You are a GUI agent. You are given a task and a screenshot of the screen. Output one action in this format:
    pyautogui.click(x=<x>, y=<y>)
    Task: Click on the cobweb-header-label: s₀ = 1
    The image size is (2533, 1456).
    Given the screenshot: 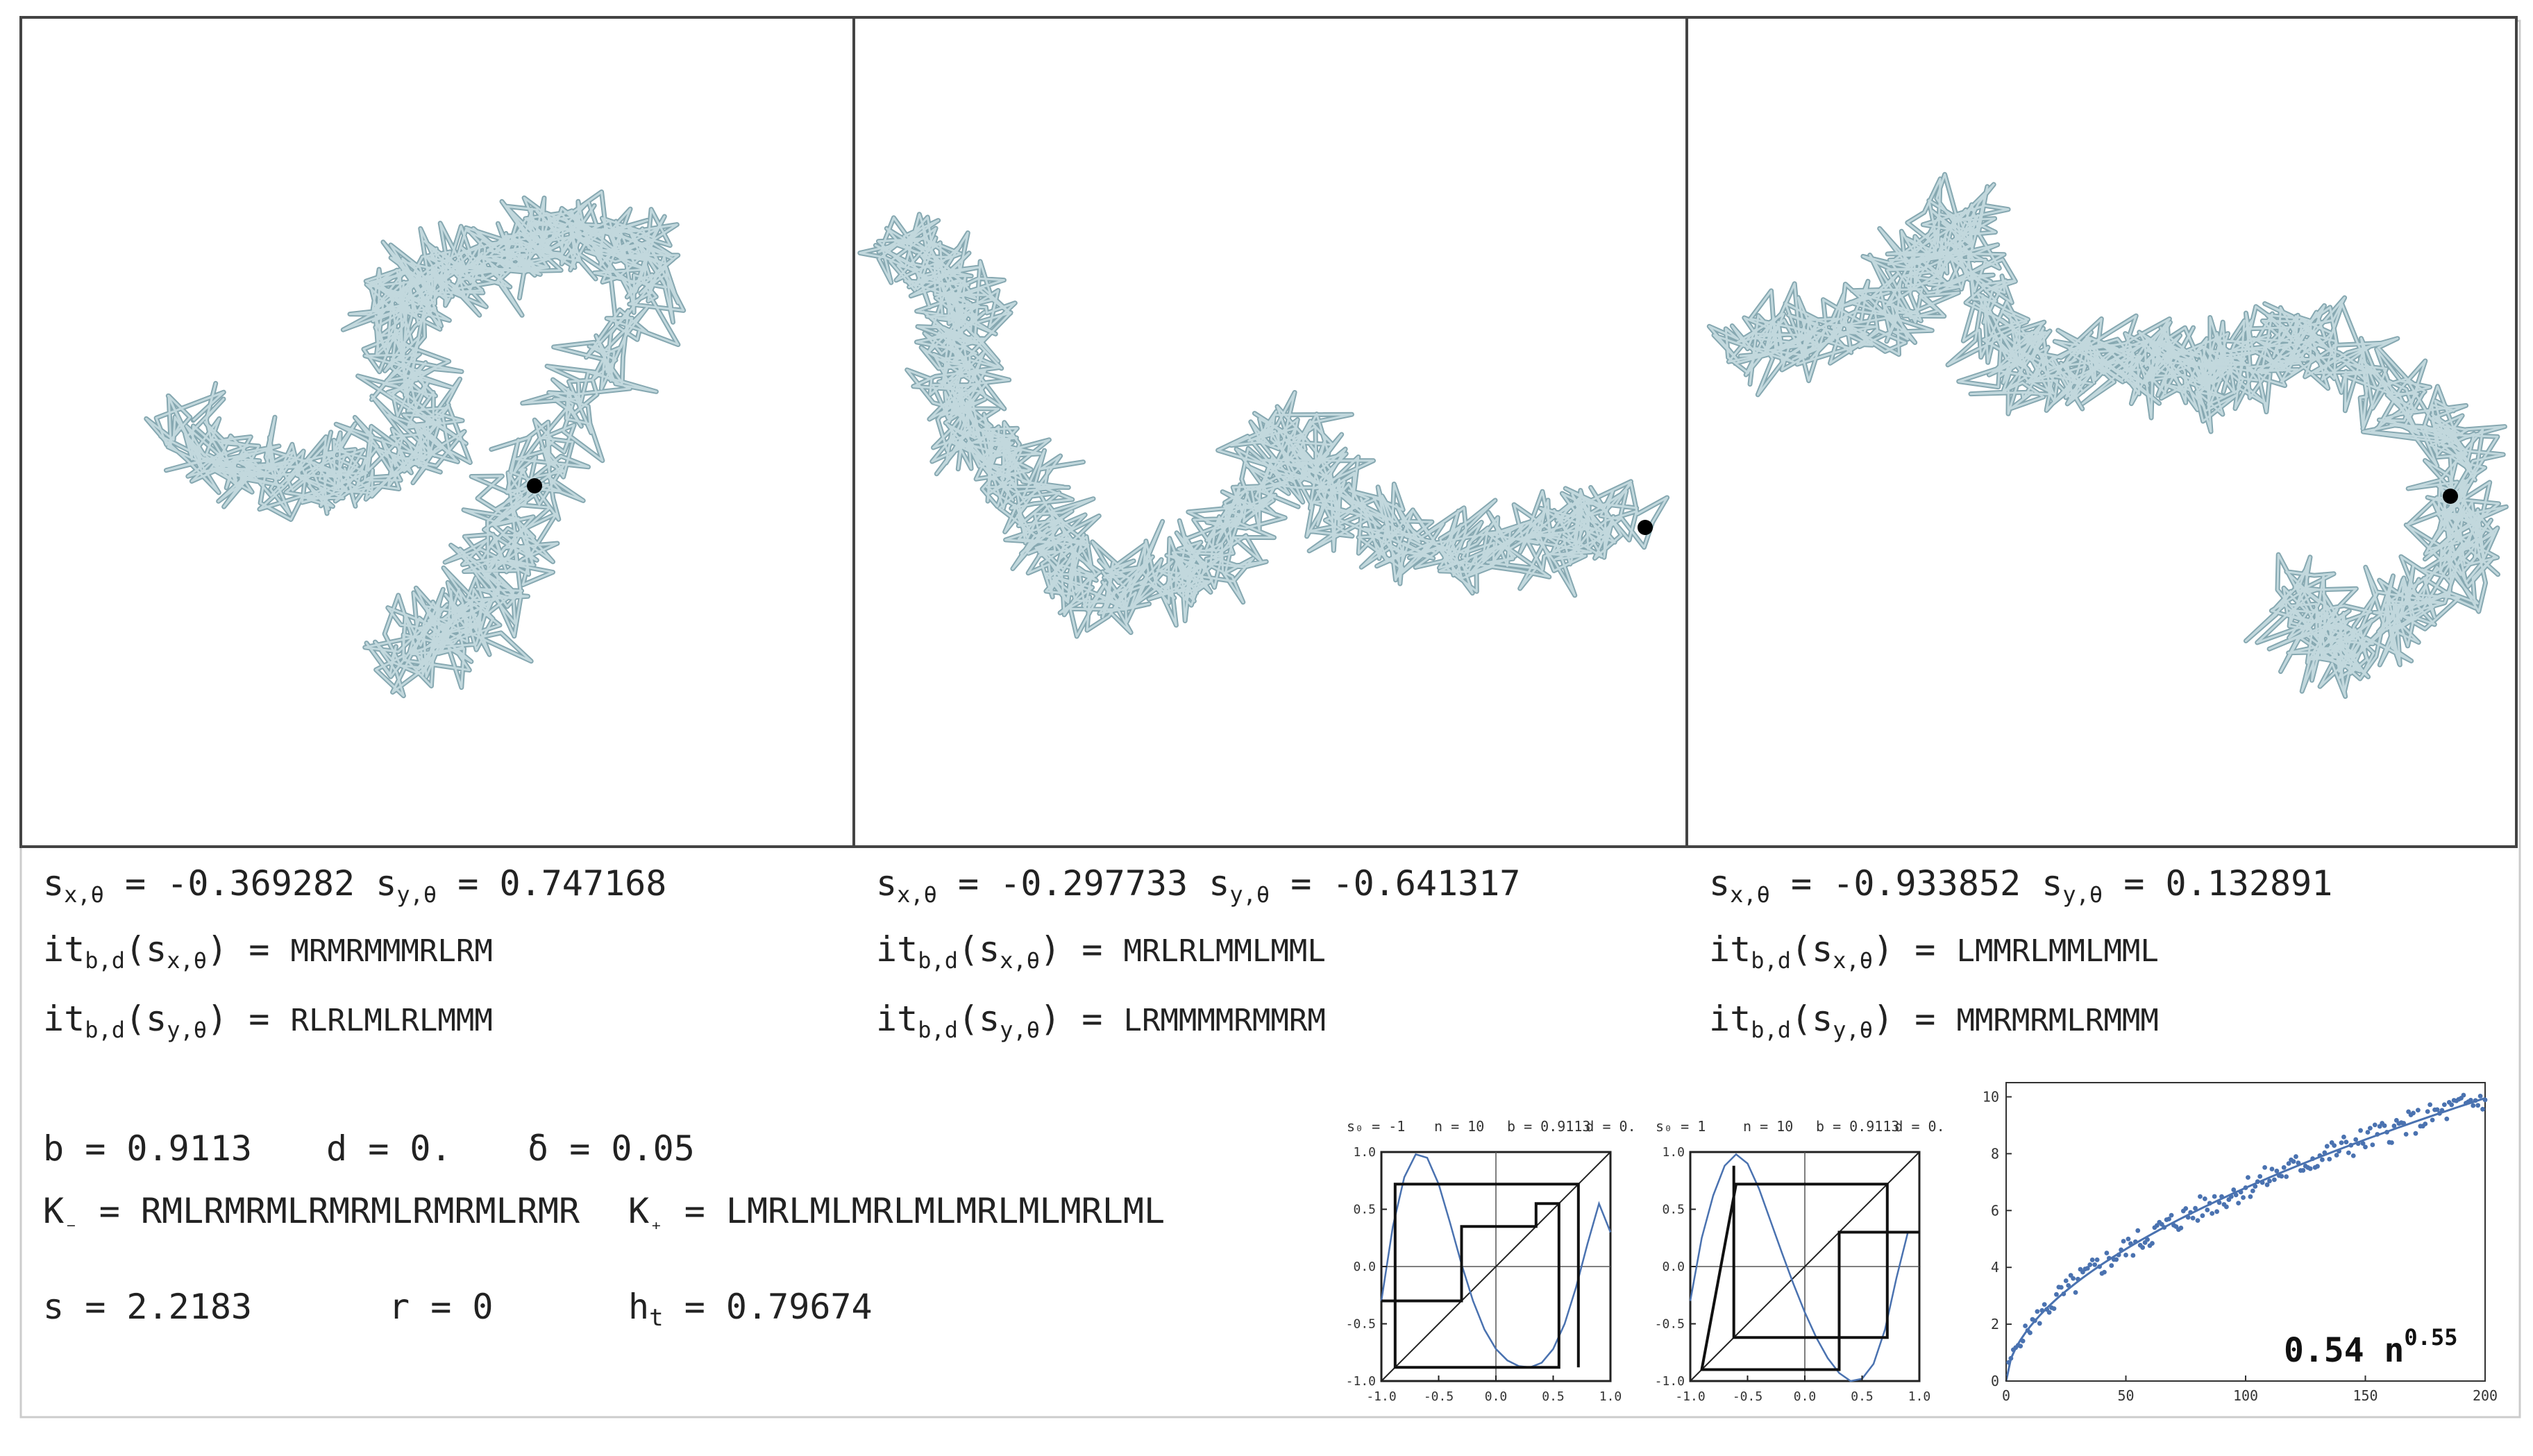 What is the action you would take?
    pyautogui.click(x=1681, y=1126)
    